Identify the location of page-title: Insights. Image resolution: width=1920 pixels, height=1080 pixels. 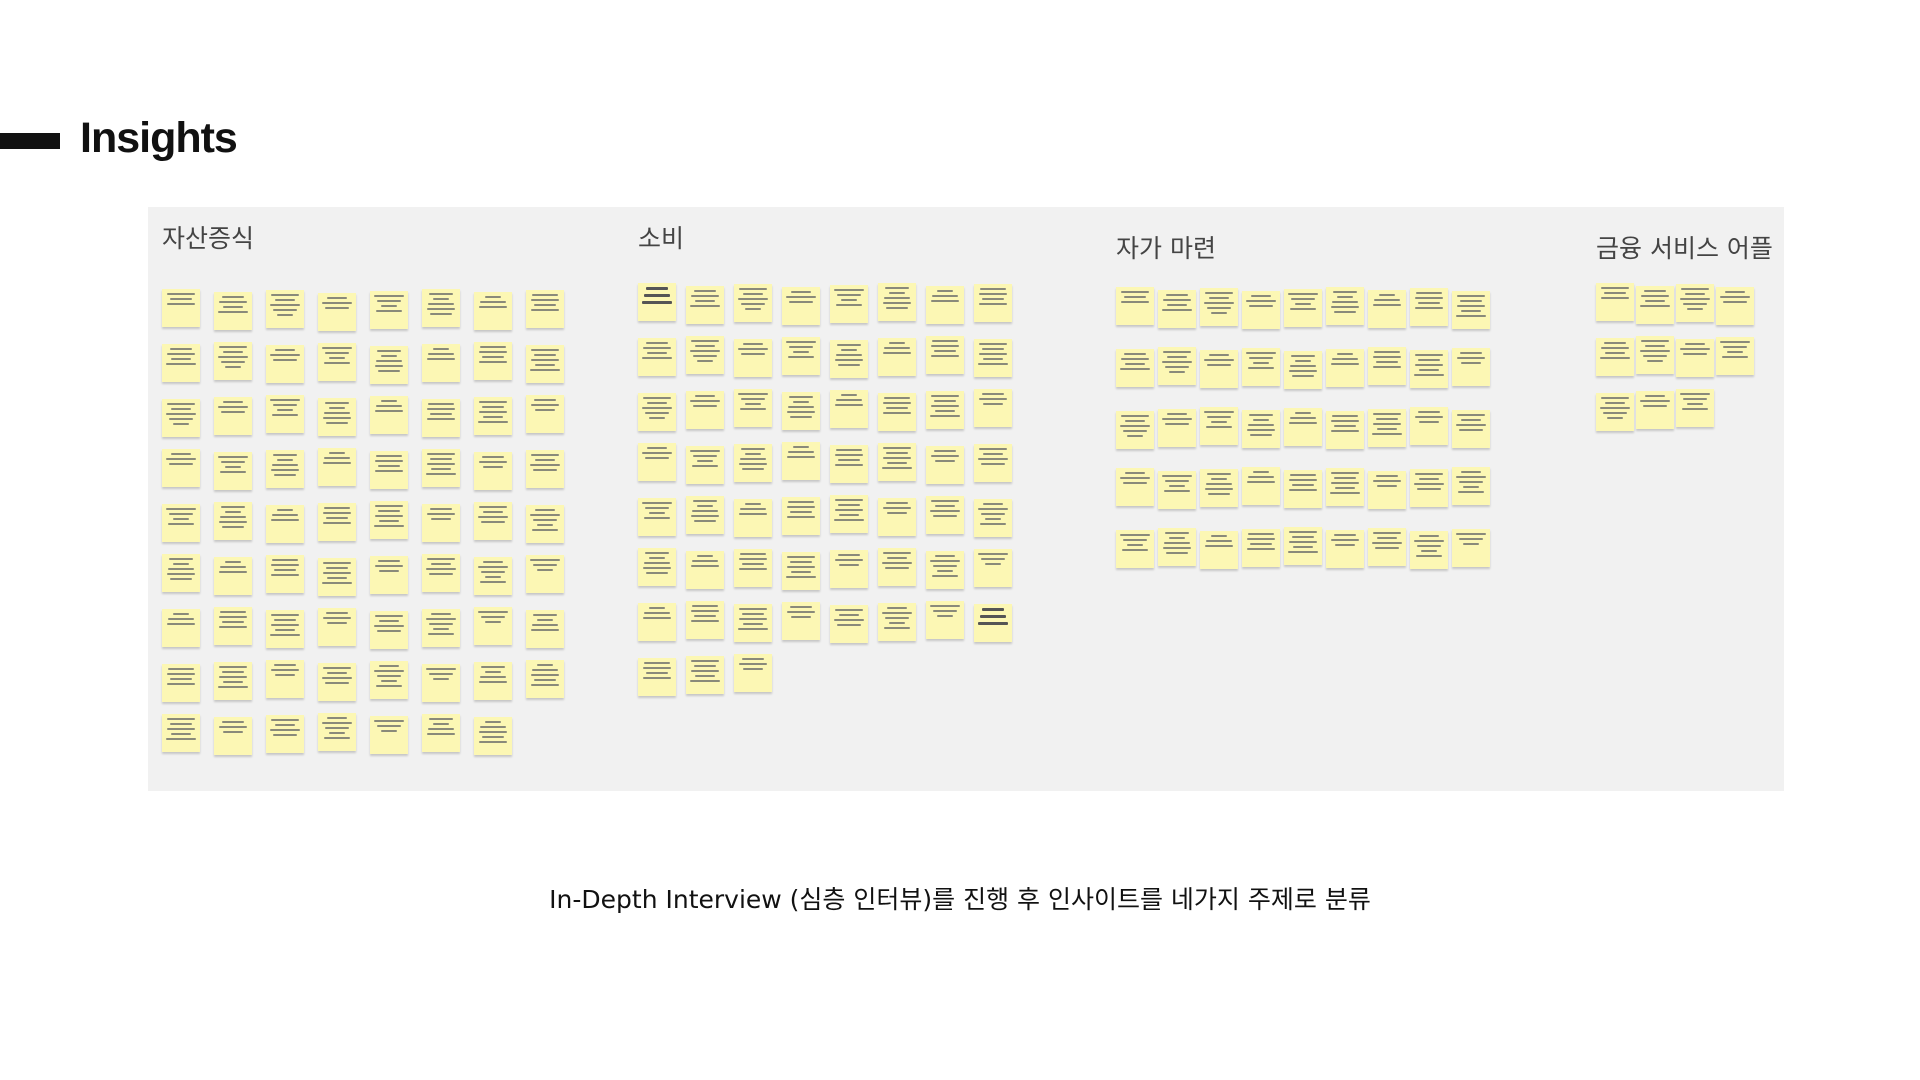
(159, 138).